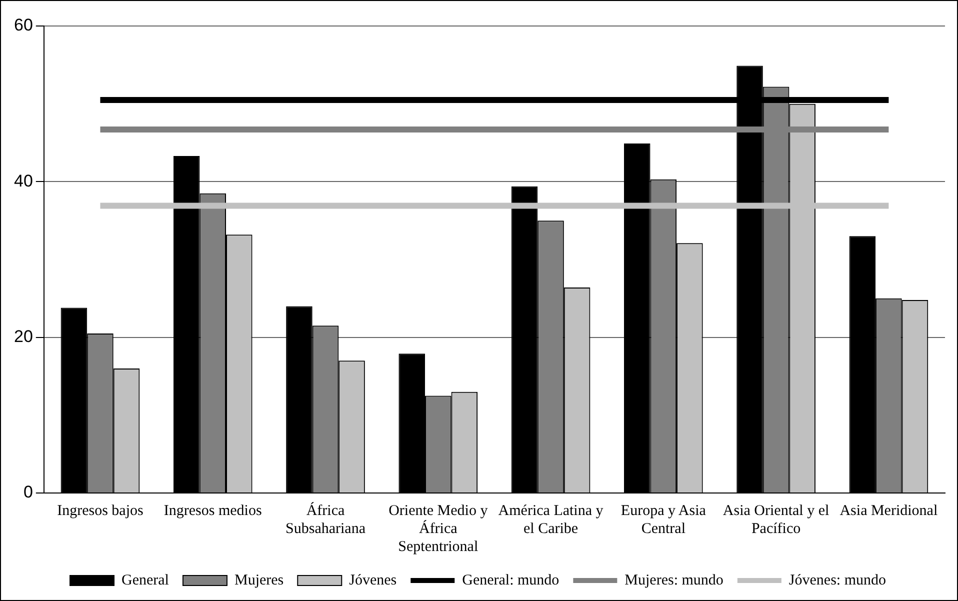 The width and height of the screenshot is (958, 601). I want to click on legend-label: Mujeres, so click(259, 580).